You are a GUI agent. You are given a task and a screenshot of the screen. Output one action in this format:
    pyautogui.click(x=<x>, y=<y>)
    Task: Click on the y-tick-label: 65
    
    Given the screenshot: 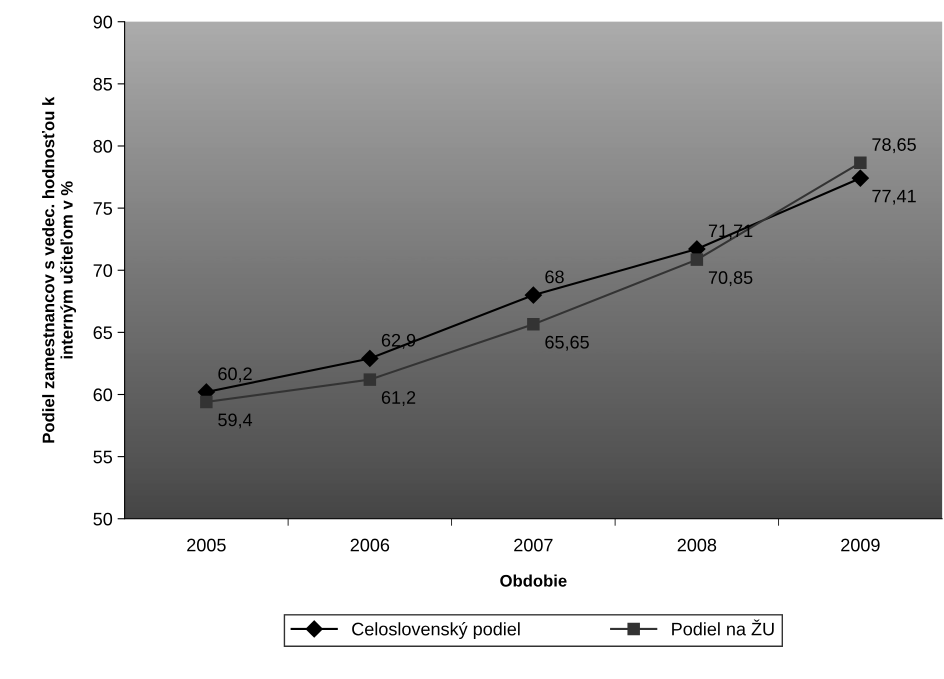 What is the action you would take?
    pyautogui.click(x=103, y=333)
    